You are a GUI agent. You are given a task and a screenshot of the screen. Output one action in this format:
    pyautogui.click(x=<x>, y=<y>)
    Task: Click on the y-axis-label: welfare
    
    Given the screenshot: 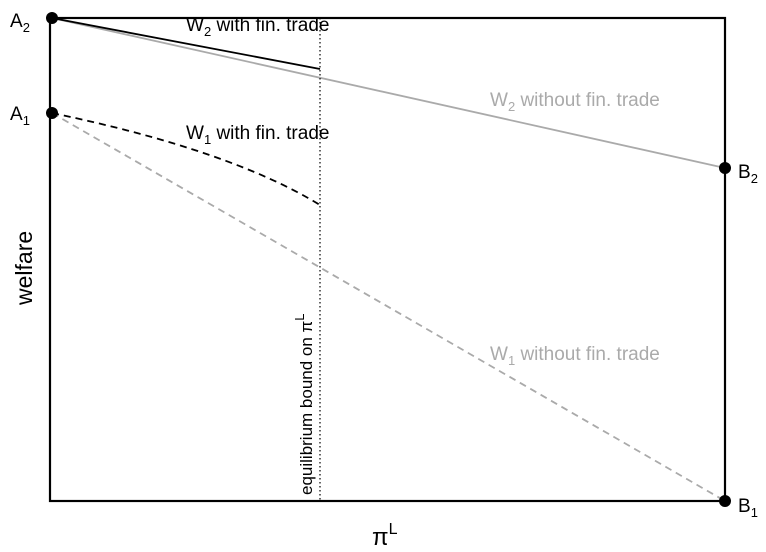 What is the action you would take?
    pyautogui.click(x=24, y=268)
    